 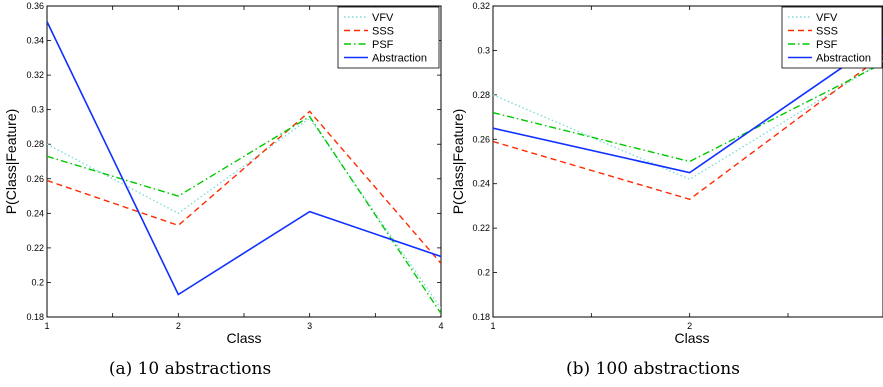 What do you see at coordinates (35, 41) in the screenshot?
I see `y-tick-label: 0.34` at bounding box center [35, 41].